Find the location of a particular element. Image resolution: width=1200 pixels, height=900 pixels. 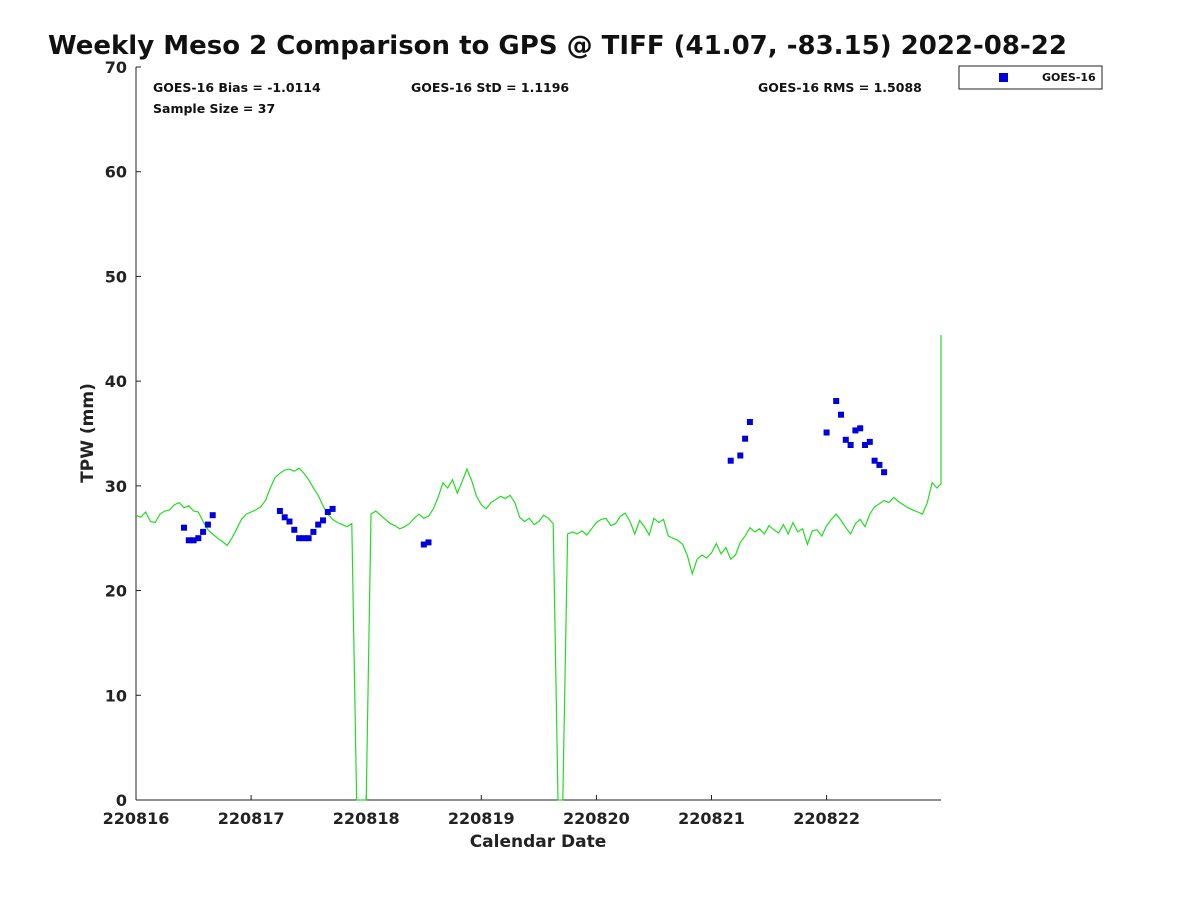

x-tick-label: 220820 is located at coordinates (596, 818).